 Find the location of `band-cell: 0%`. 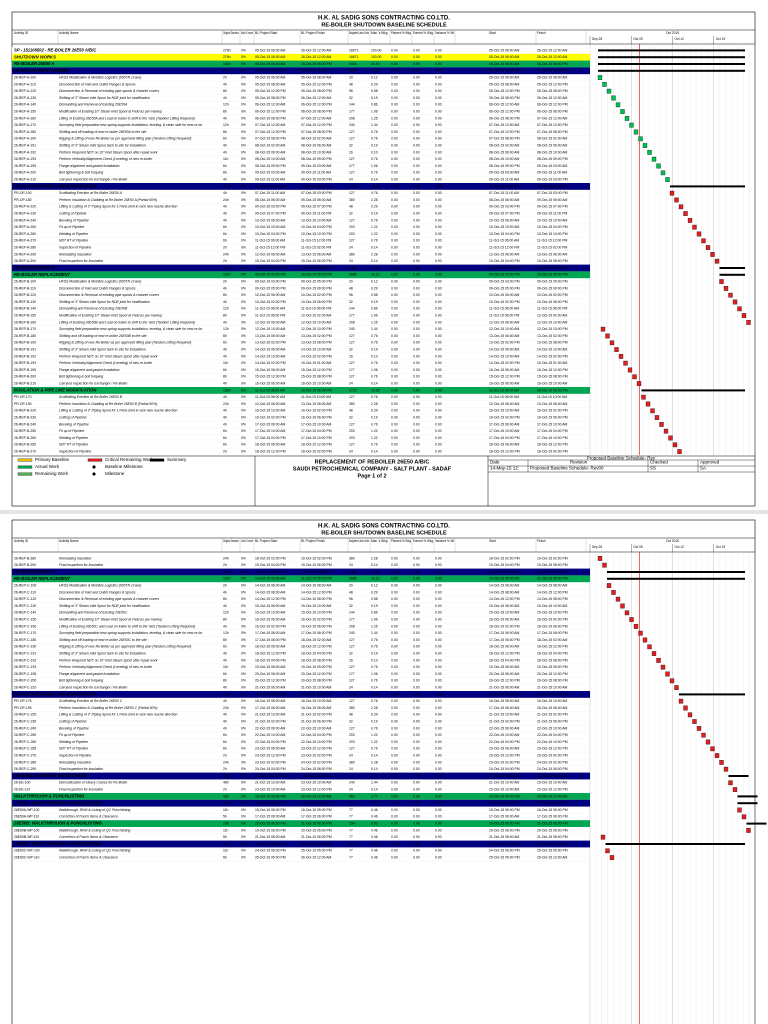

band-cell: 0% is located at coordinates (243, 268).